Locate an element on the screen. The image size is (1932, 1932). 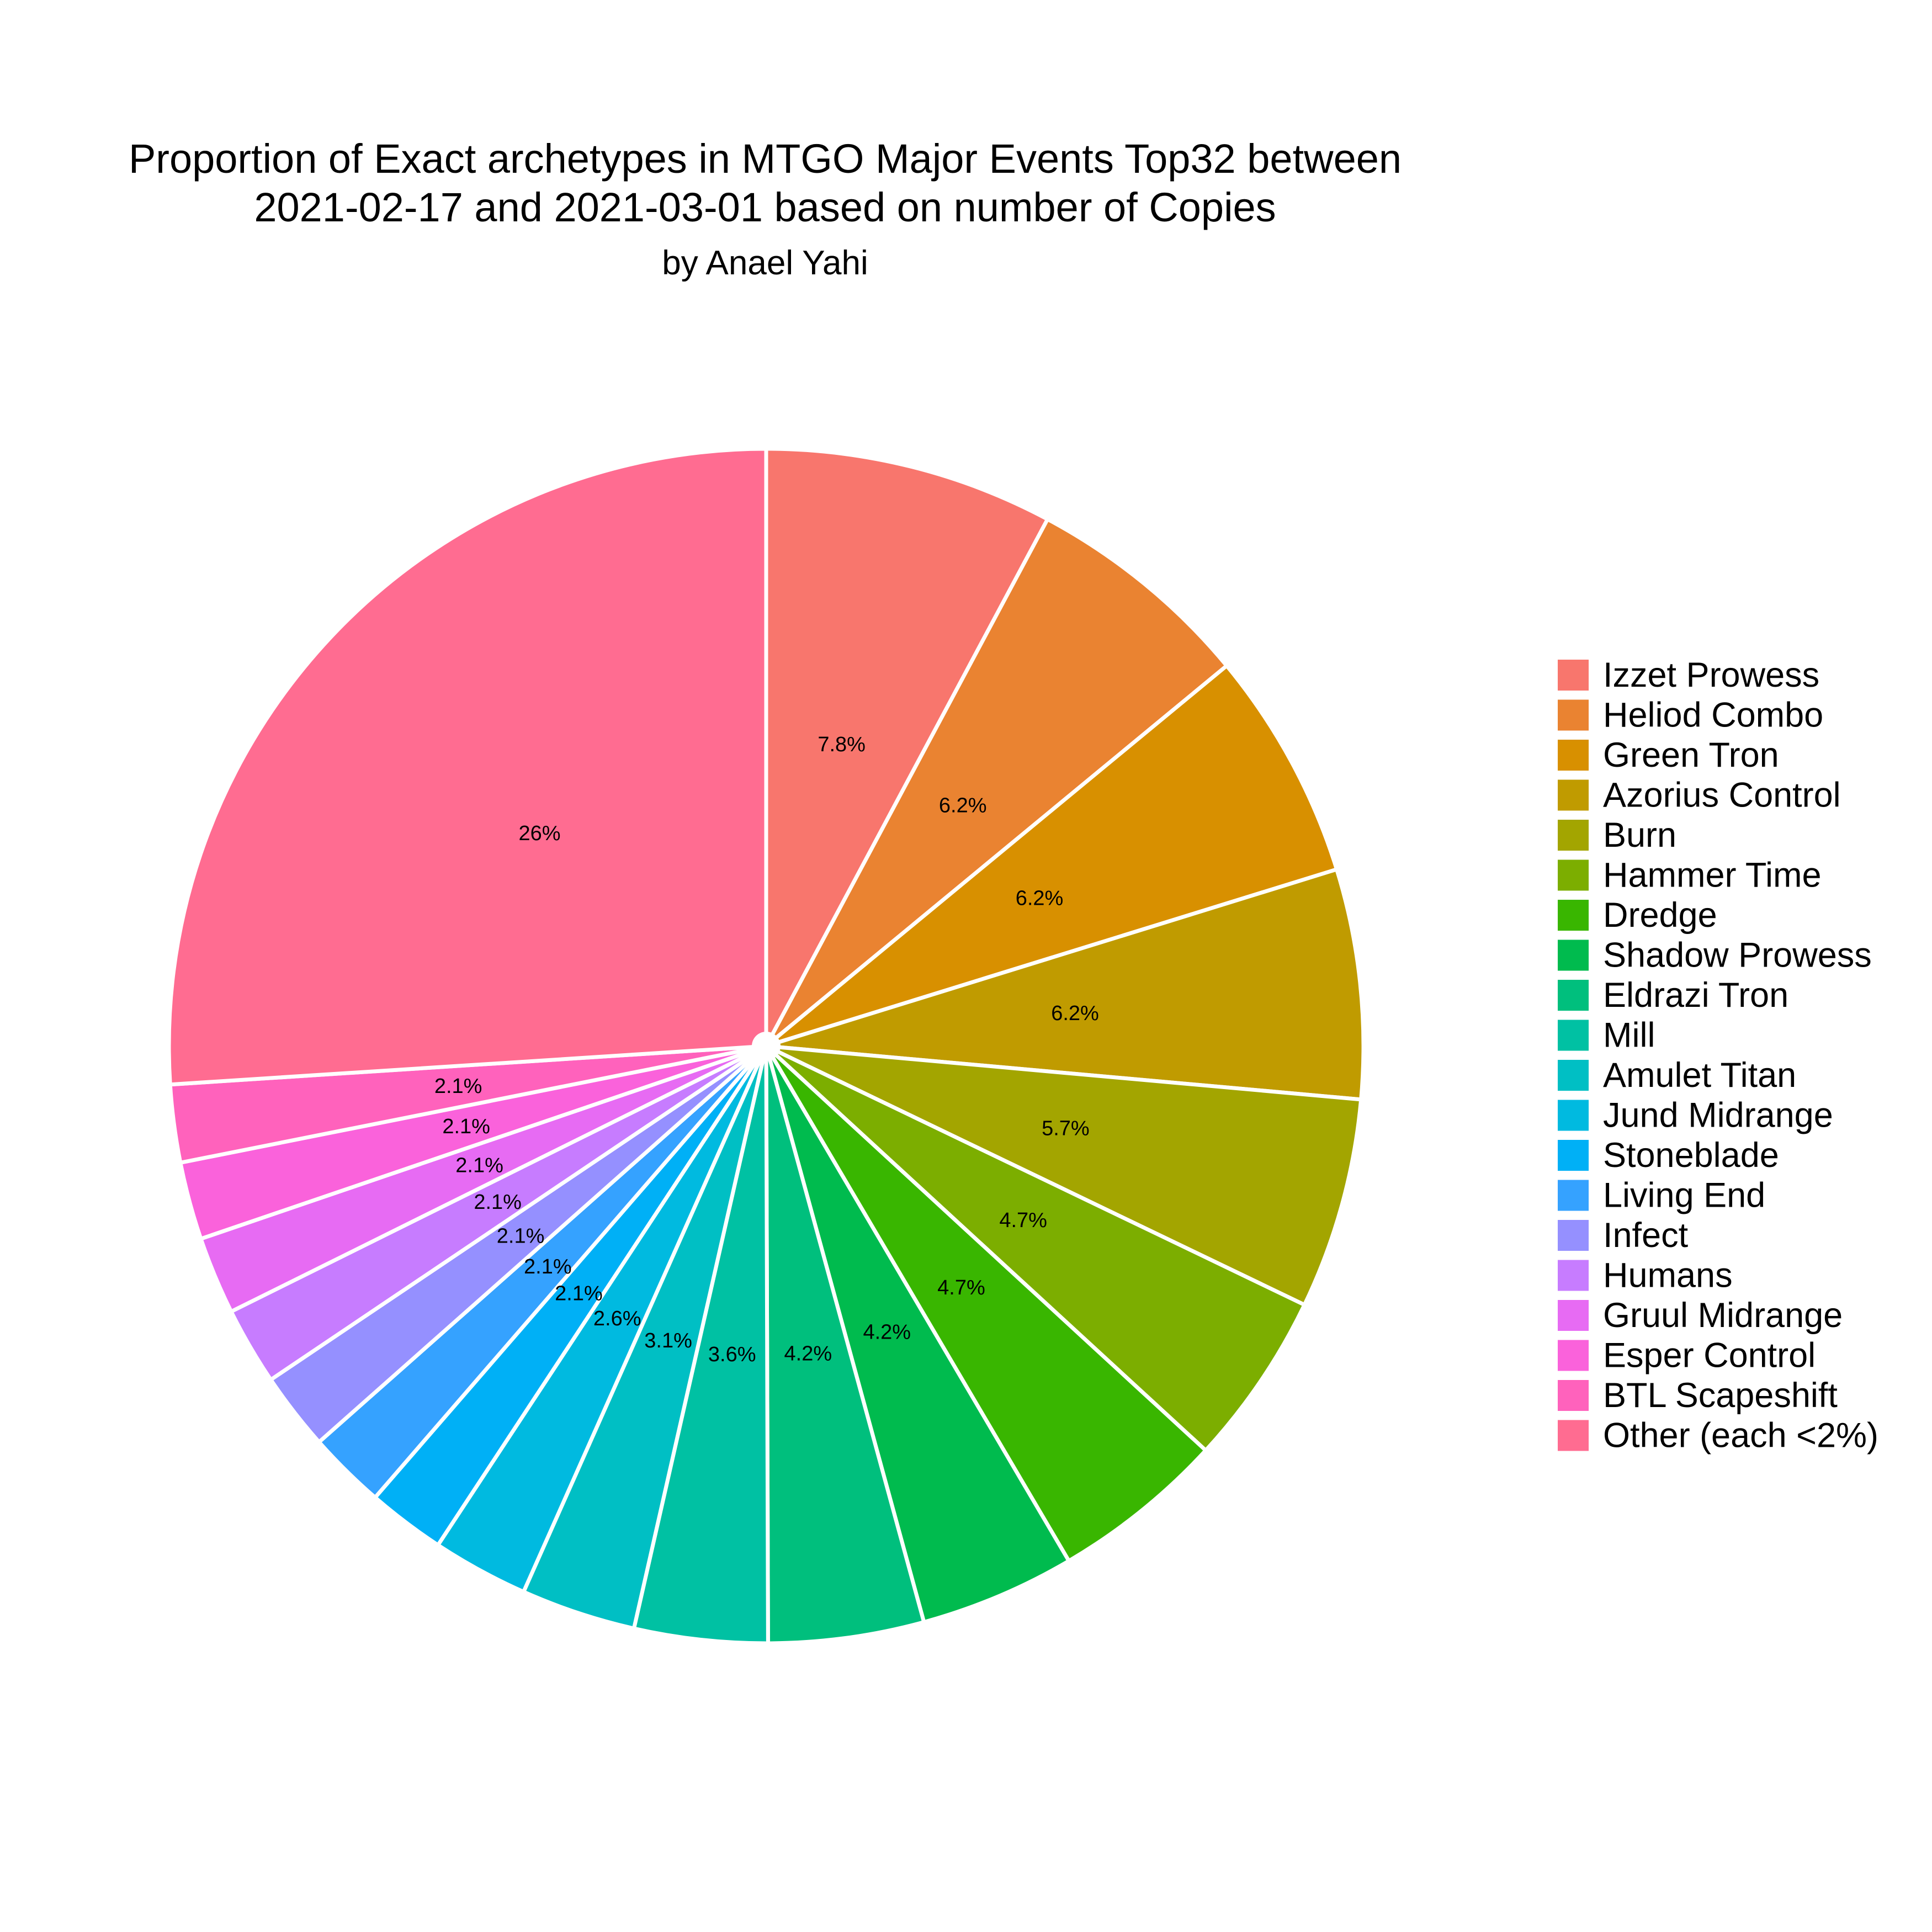
pie-slice-hammer-time is located at coordinates (1035, 1248).